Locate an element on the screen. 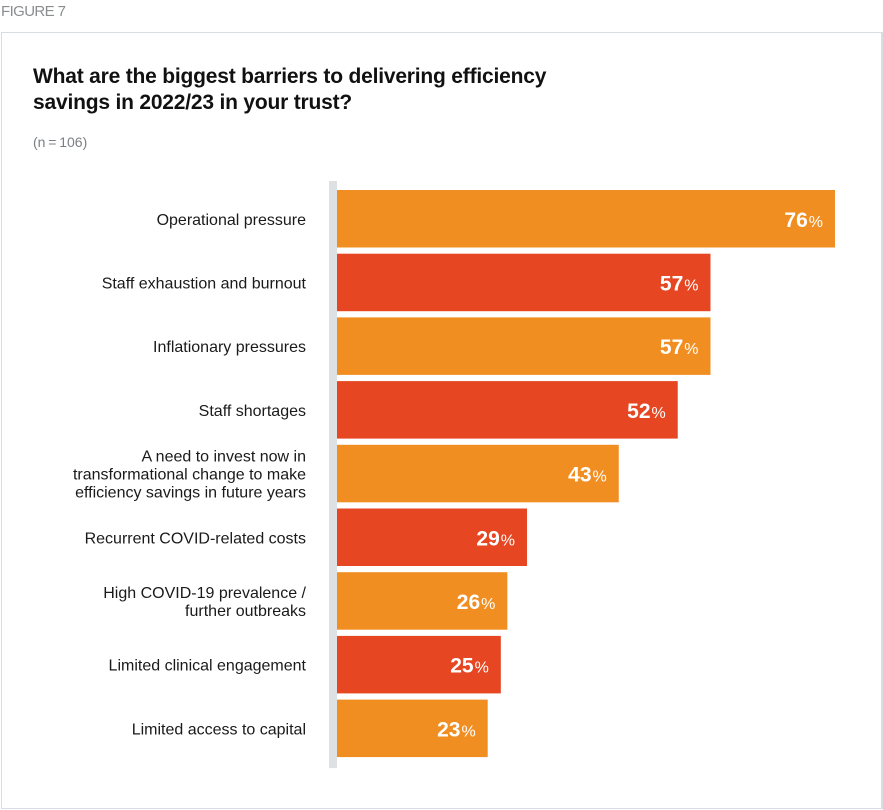  figure-label: FIGURE 7 is located at coordinates (33, 11).